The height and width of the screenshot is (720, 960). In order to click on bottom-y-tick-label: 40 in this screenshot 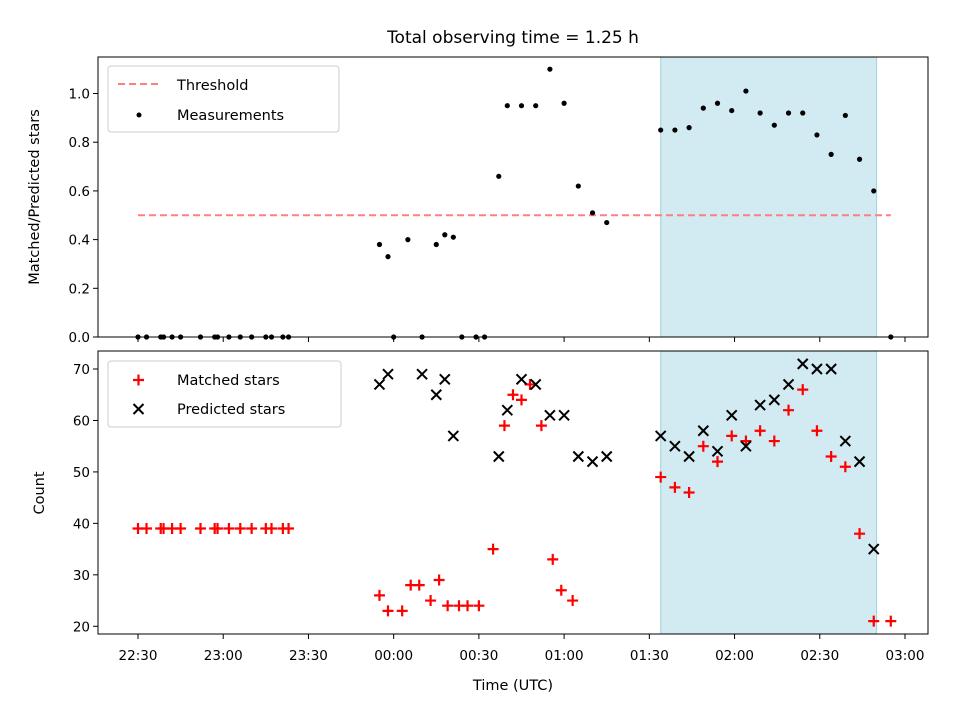, I will do `click(81, 524)`.